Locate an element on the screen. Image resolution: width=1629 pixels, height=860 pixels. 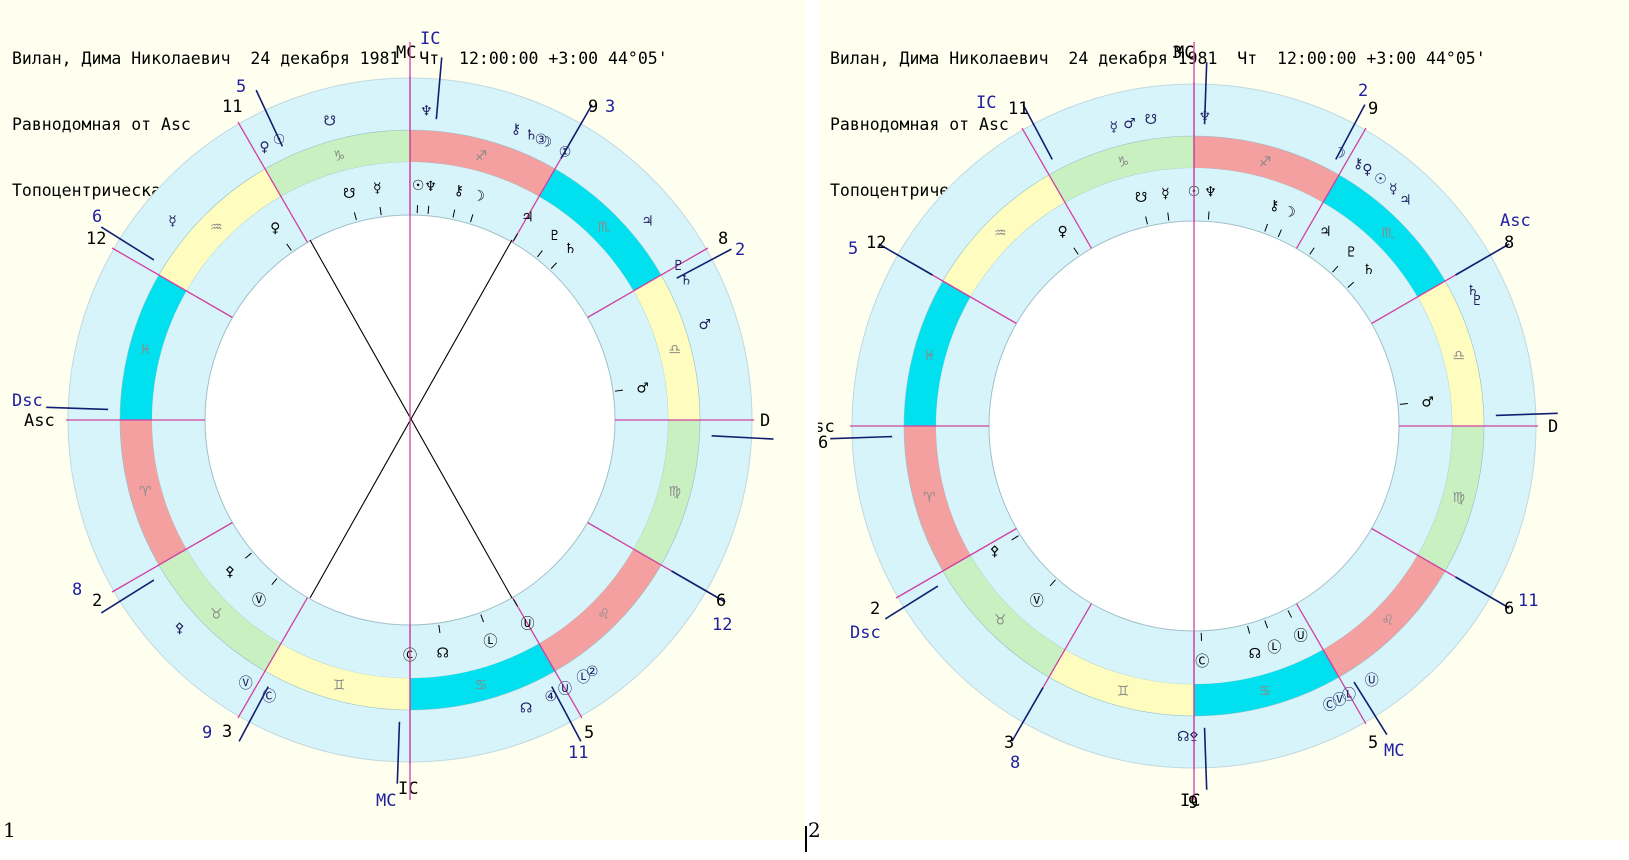
outer-planet-saturn-2: ♄ is located at coordinates (686, 280).